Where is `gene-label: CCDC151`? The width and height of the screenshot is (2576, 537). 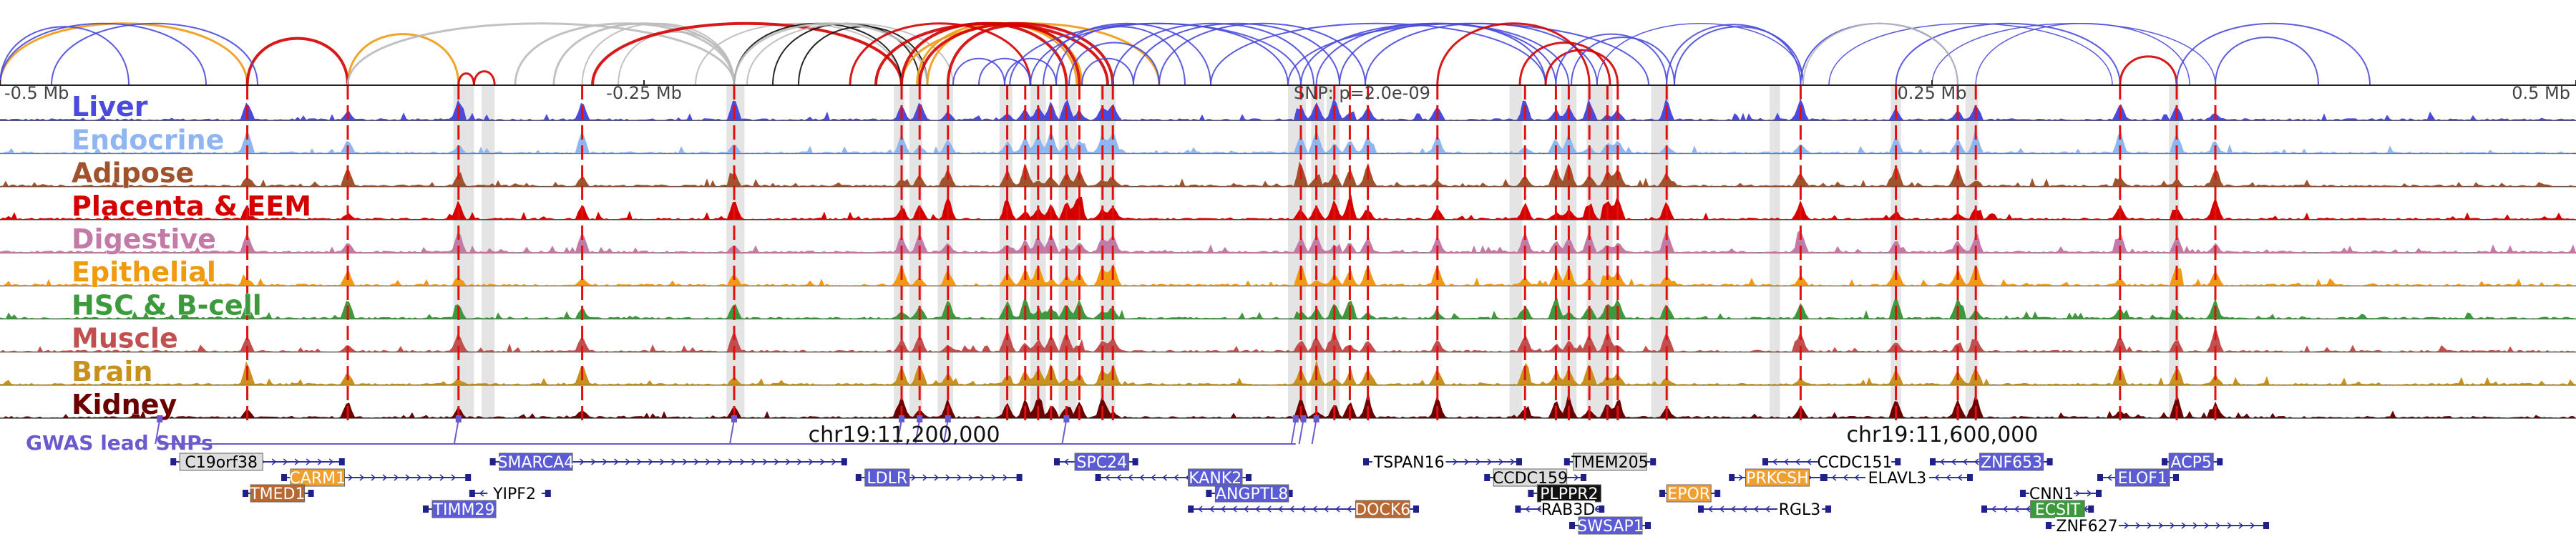
gene-label: CCDC151 is located at coordinates (1854, 463).